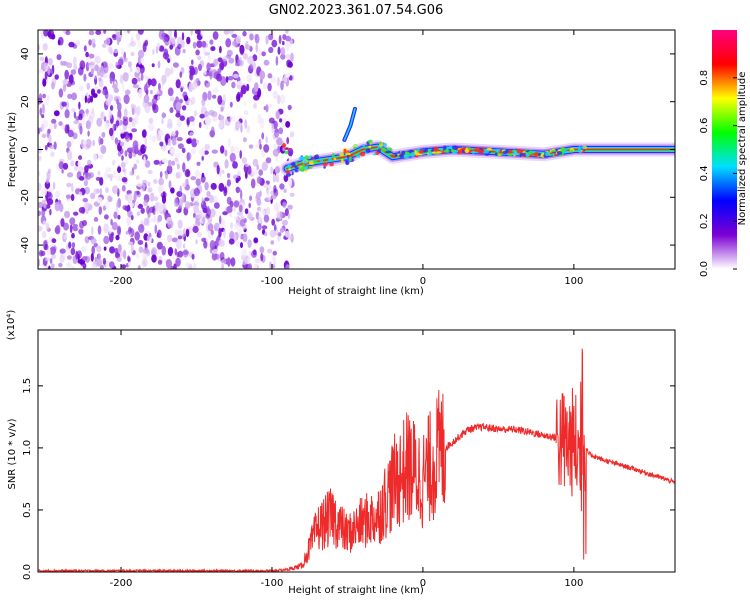  Describe the element at coordinates (25, 197) in the screenshot. I see `y-tick-label: -20` at that location.